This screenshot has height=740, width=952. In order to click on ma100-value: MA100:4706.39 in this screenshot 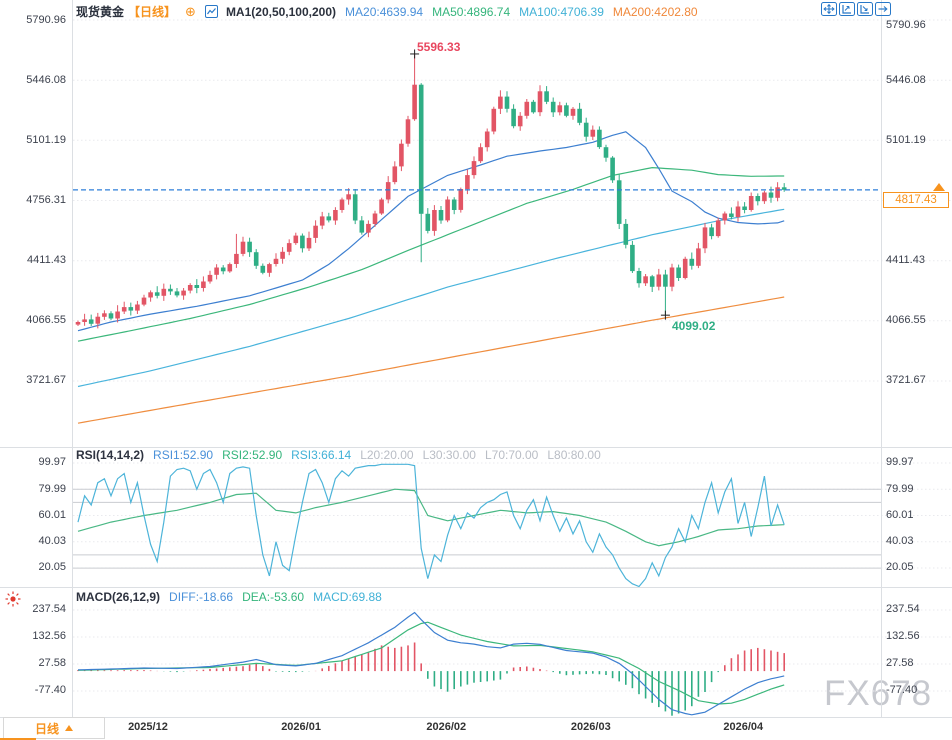, I will do `click(561, 11)`.